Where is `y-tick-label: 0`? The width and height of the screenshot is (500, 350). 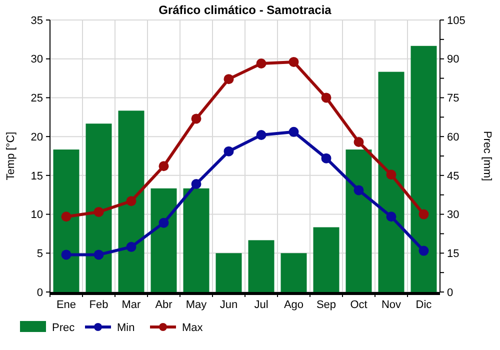
y-tick-label: 0 is located at coordinates (39, 292).